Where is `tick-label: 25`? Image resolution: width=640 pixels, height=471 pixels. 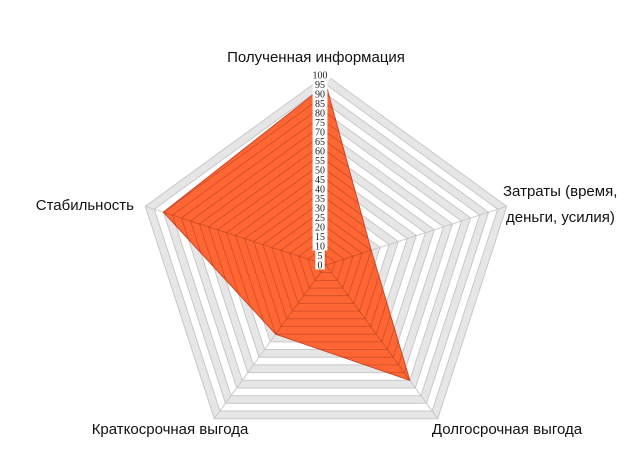
tick-label: 25 is located at coordinates (320, 218).